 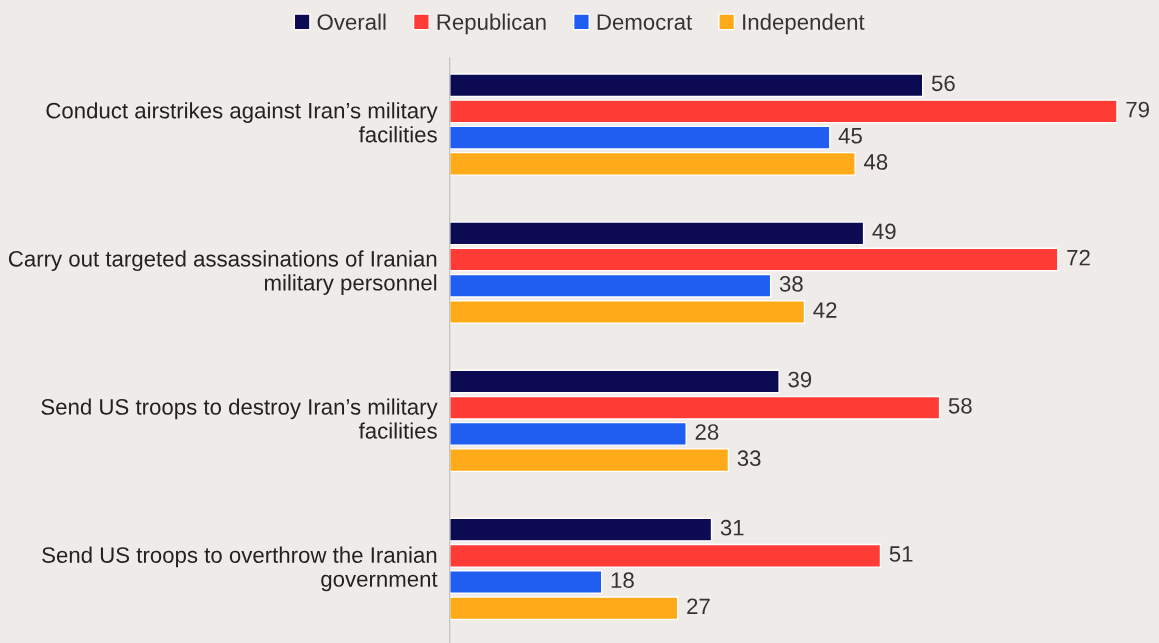 I want to click on data-label: 51, so click(x=901, y=554).